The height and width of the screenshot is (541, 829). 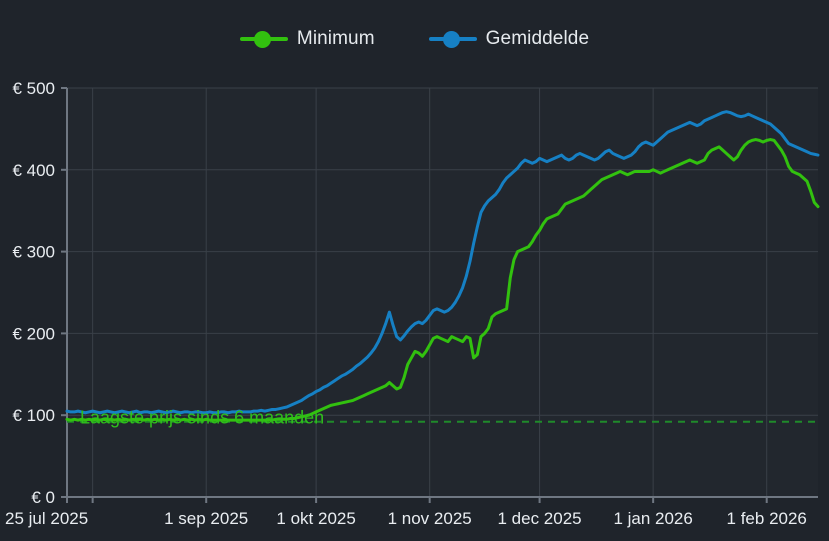 I want to click on legend-item-gemiddelde: Gemiddelde, so click(x=509, y=39).